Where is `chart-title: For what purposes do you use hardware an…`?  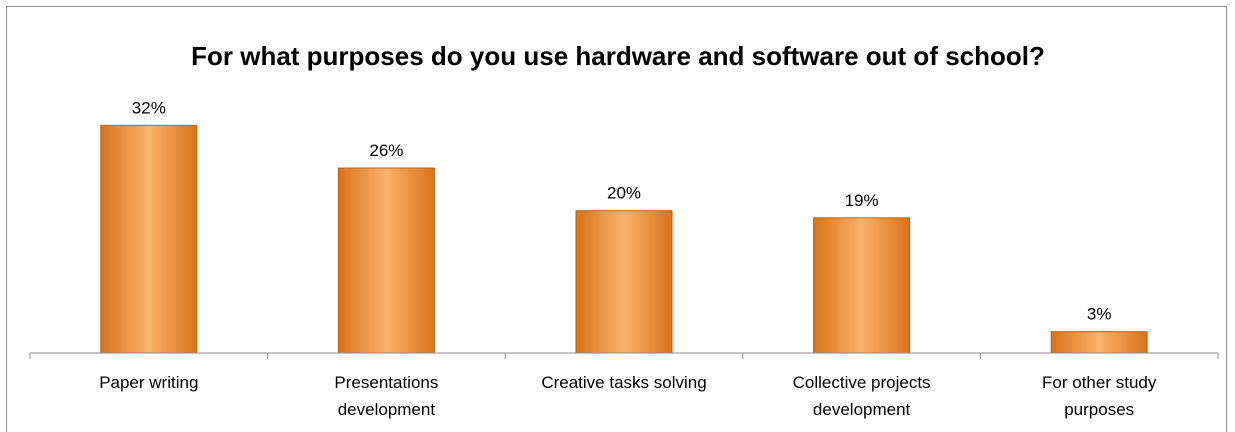
chart-title: For what purposes do you use hardware an… is located at coordinates (618, 56).